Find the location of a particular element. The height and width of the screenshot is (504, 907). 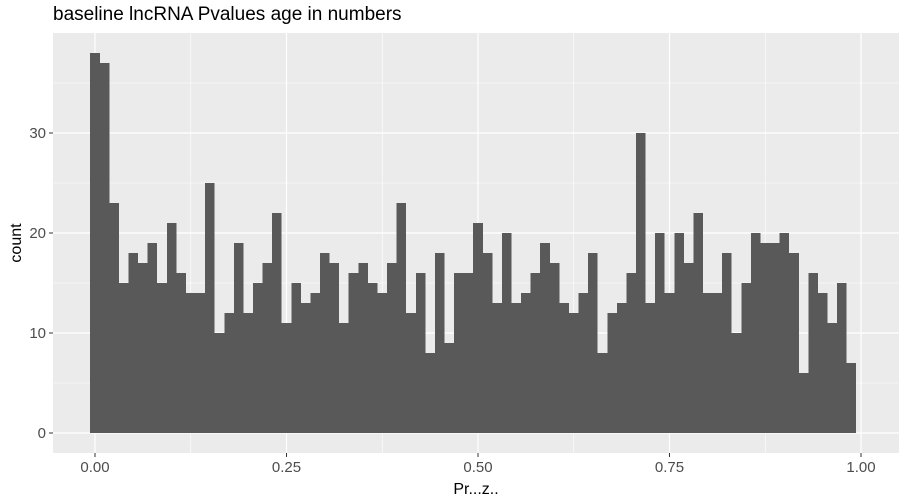

y-tick-label: 20 is located at coordinates (37, 233).